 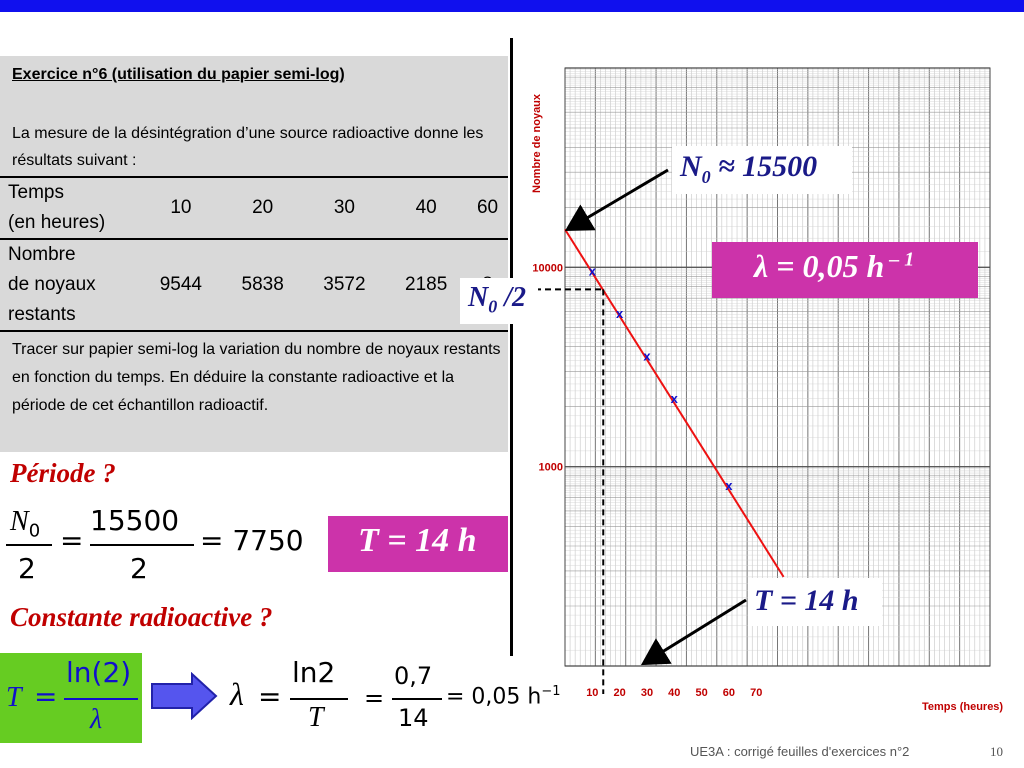 What do you see at coordinates (661, 378) in the screenshot?
I see `chart-marks: x x x x x` at bounding box center [661, 378].